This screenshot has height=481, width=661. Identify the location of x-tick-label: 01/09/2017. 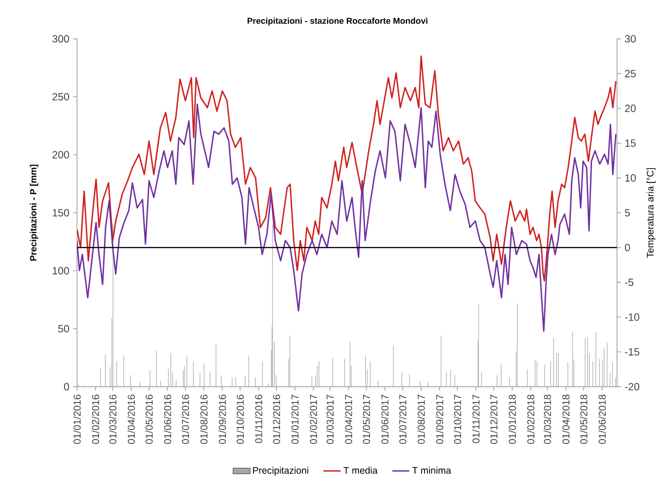
(440, 419).